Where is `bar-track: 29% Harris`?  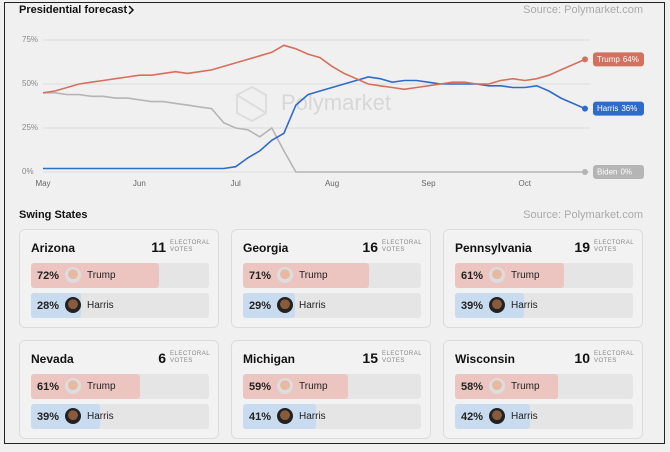 bar-track: 29% Harris is located at coordinates (332, 305).